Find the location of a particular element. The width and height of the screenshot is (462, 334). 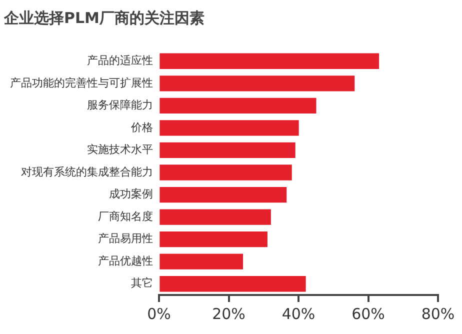

x-tick-label: 60% is located at coordinates (368, 313).